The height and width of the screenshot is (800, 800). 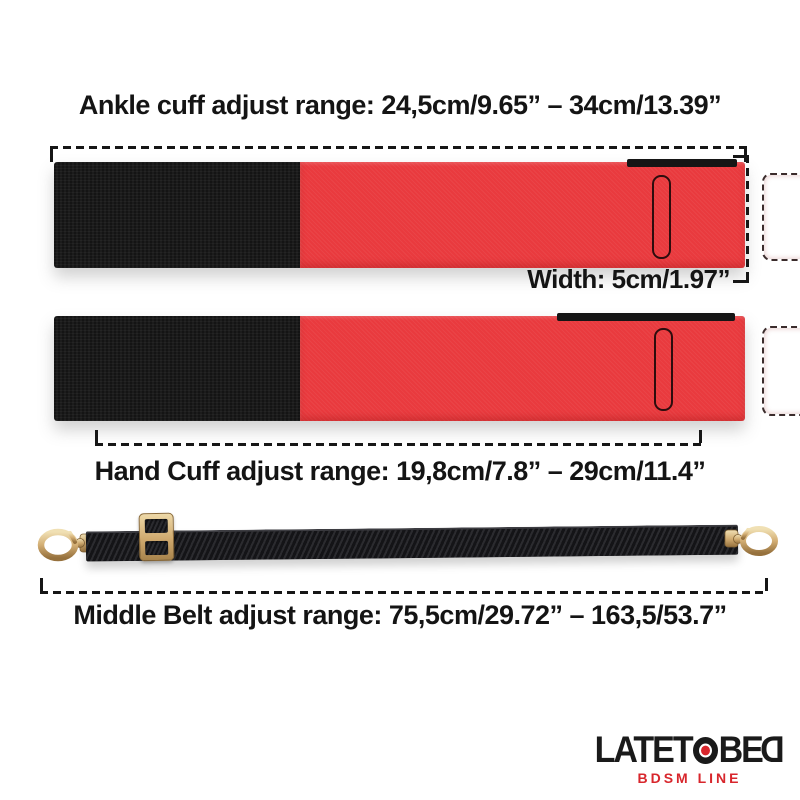 I want to click on bracket-tick-top, so click(x=741, y=156).